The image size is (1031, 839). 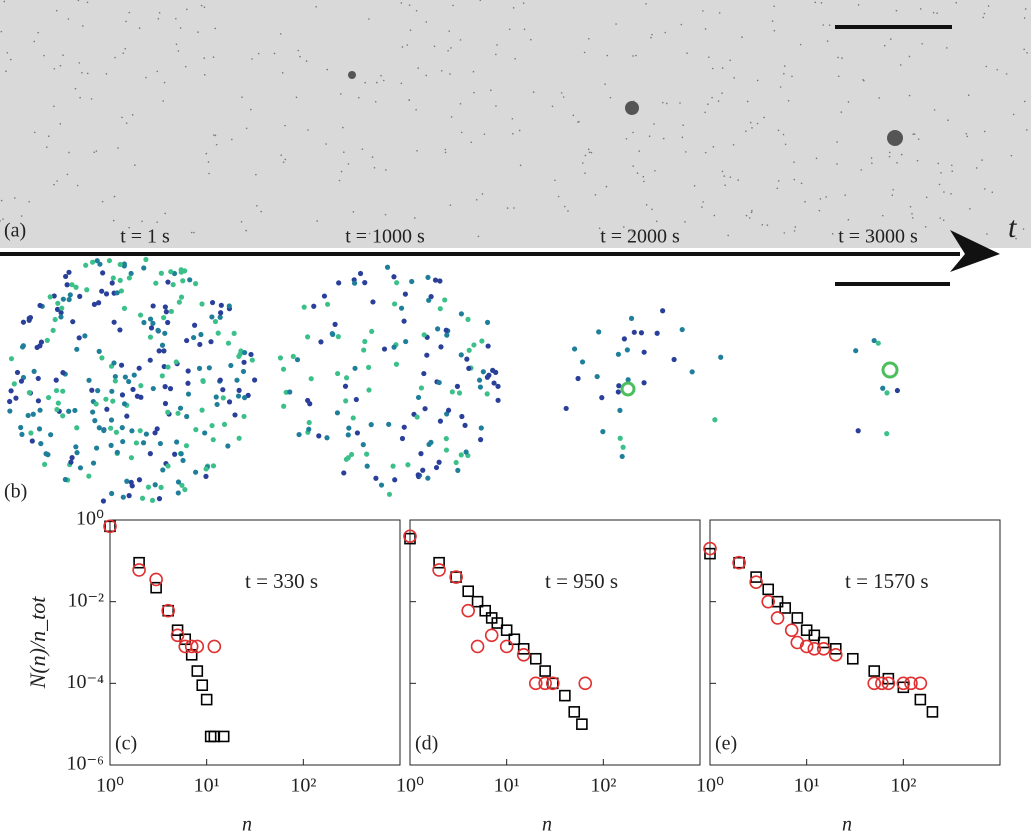 I want to click on x-tick-label: 10⁰, so click(x=710, y=786).